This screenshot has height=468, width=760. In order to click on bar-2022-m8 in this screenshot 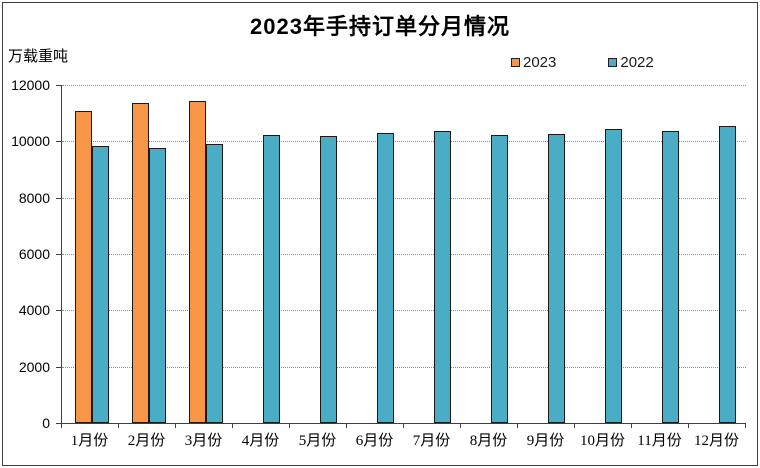, I will do `click(499, 279)`.